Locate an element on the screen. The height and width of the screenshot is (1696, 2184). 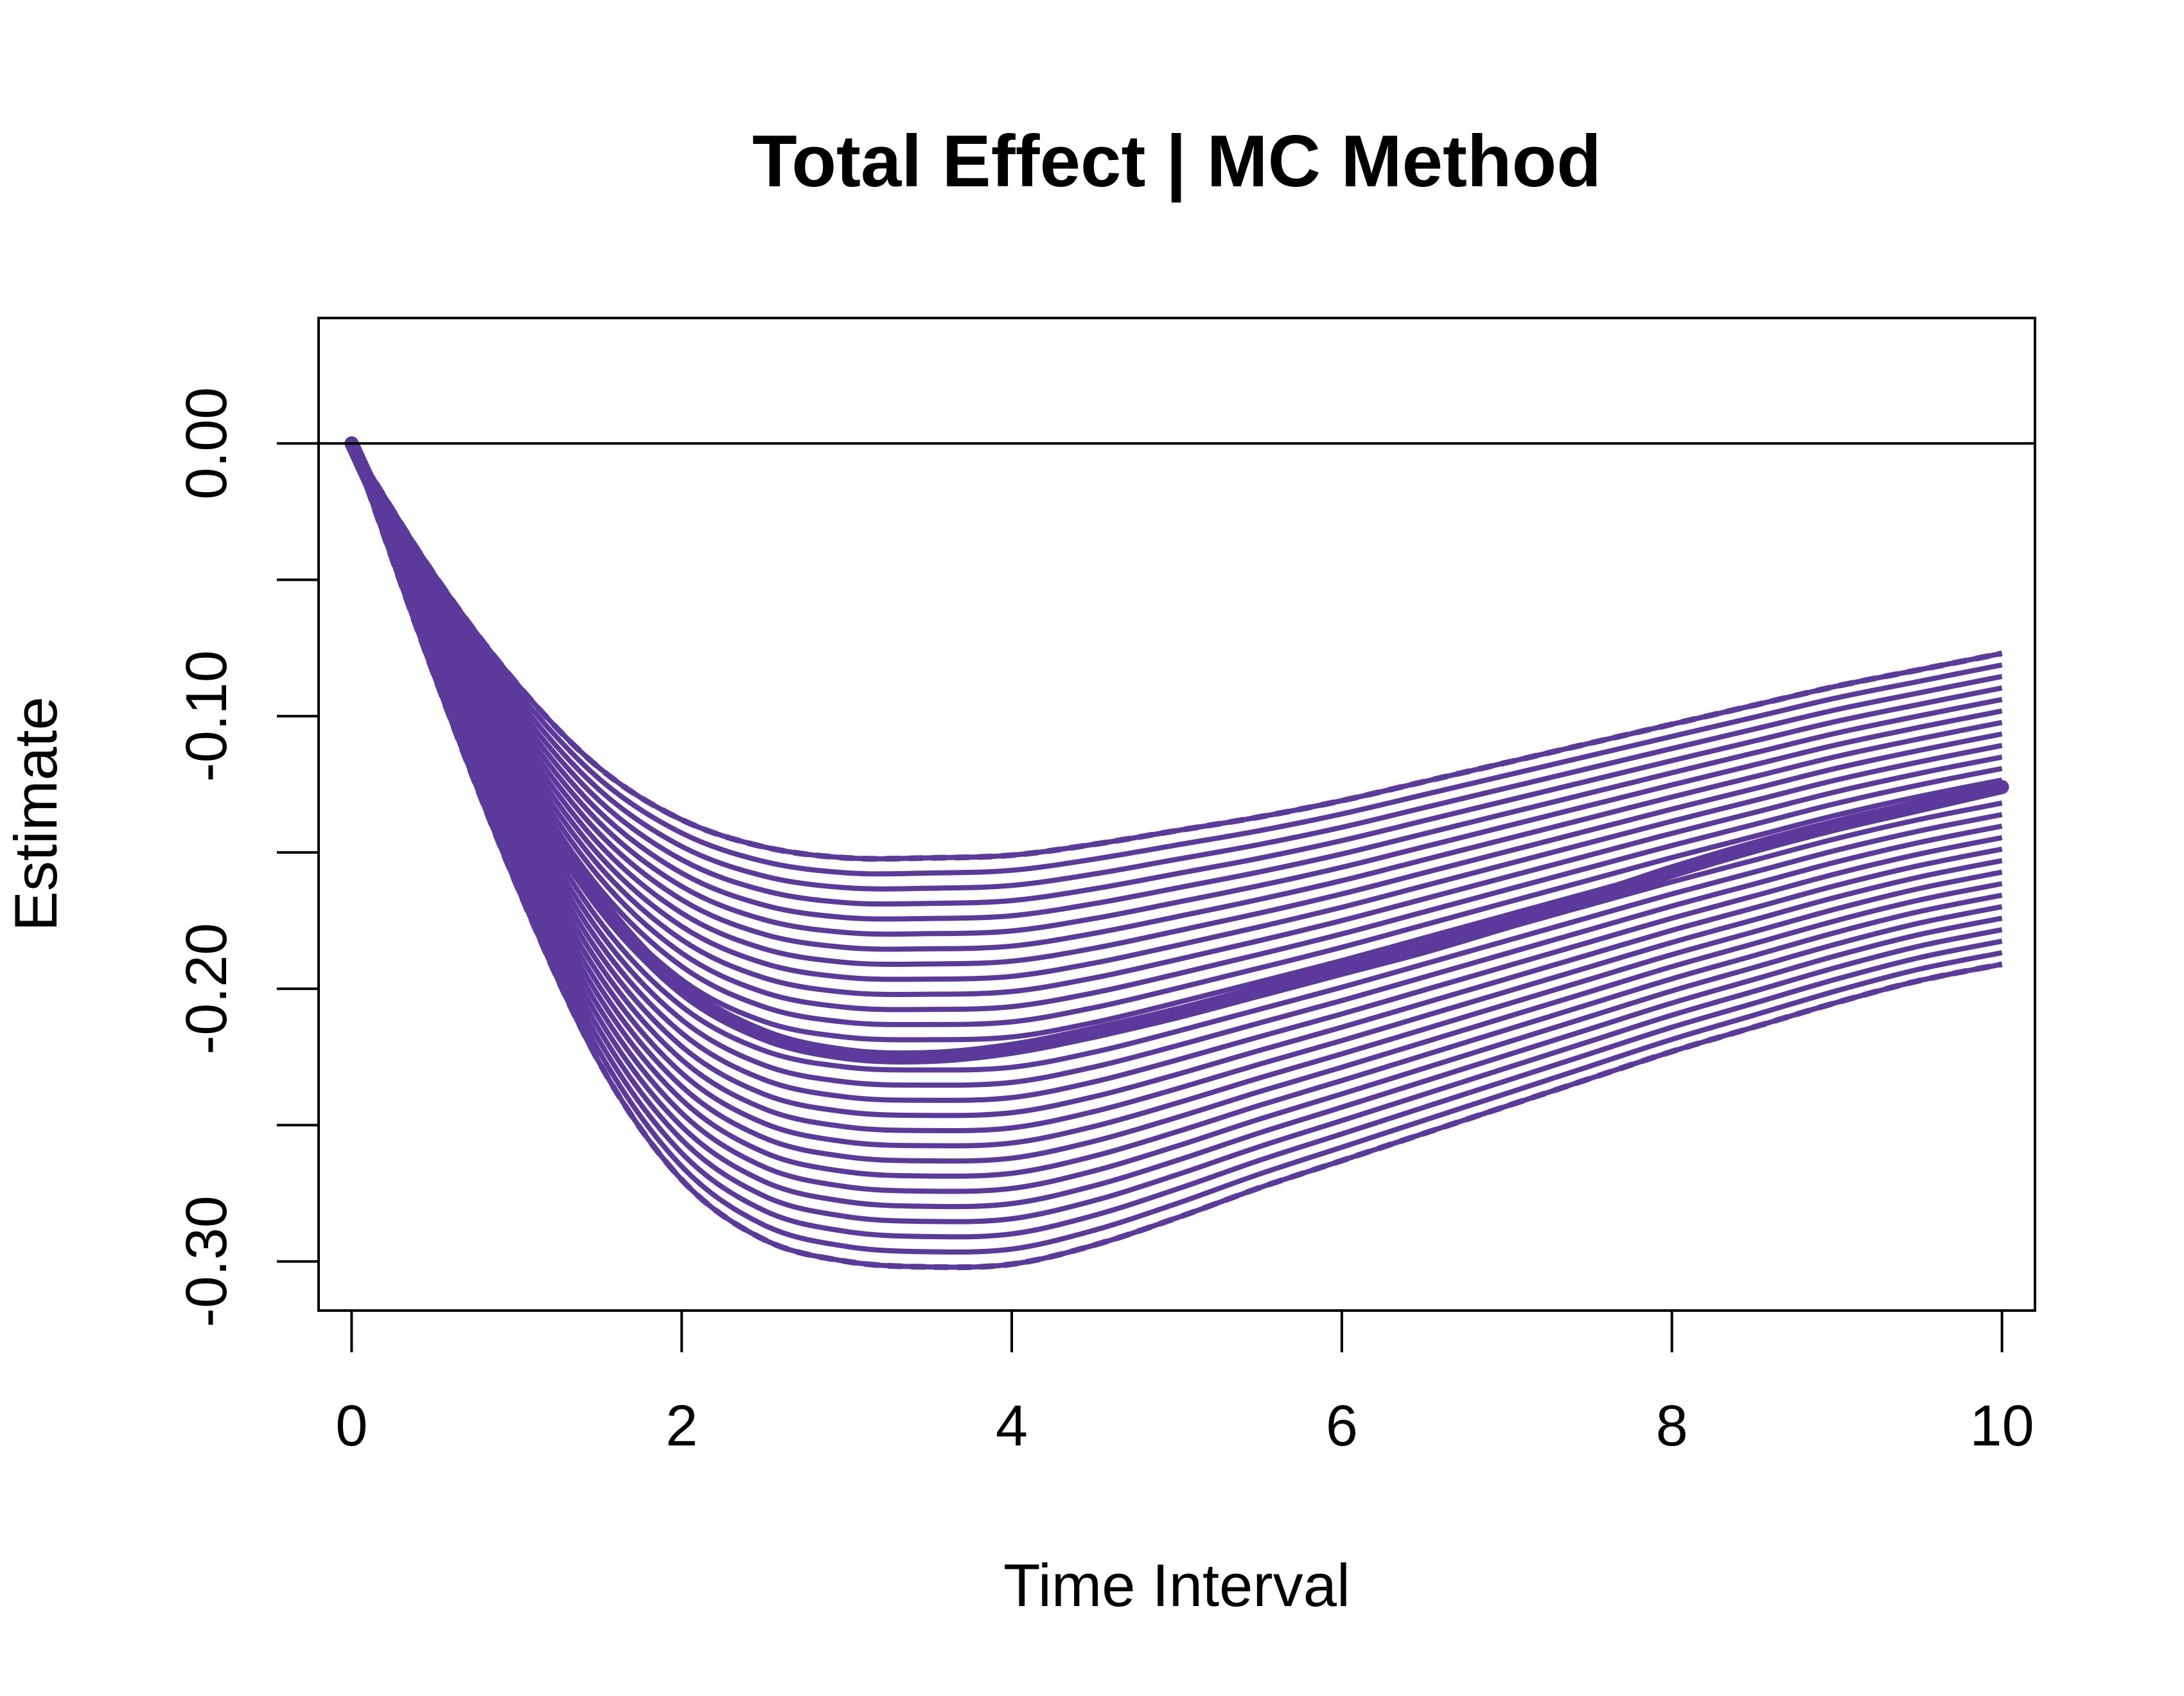
y-axis-label: Estimate is located at coordinates (35, 814).